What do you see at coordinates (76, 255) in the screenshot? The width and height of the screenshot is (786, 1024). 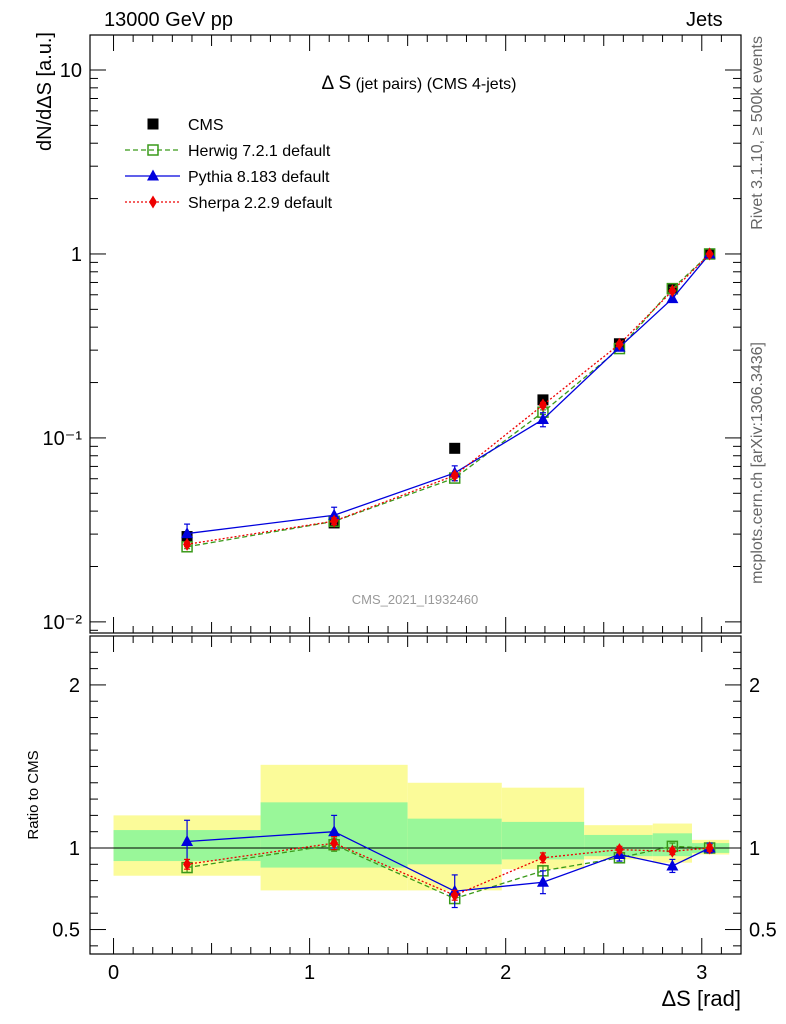 I see `main-y-tick-label: 1` at bounding box center [76, 255].